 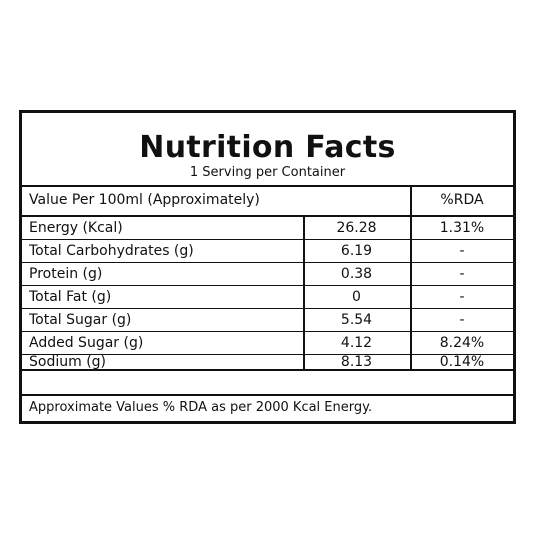 I want to click on row-value: 0.38, so click(x=356, y=274).